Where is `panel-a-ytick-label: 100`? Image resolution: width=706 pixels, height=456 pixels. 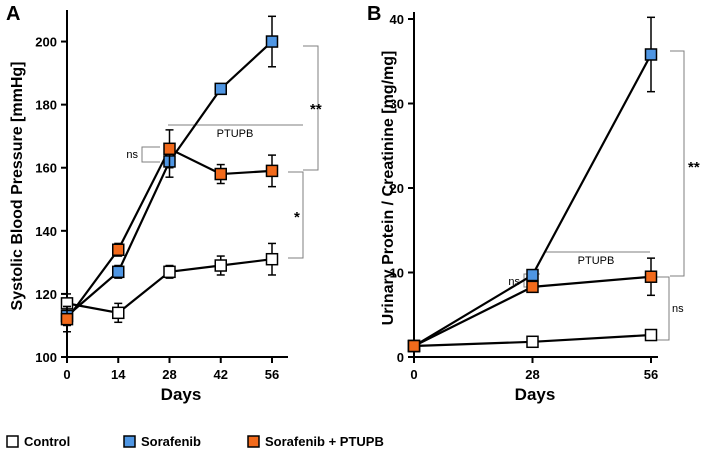 panel-a-ytick-label: 100 is located at coordinates (46, 357).